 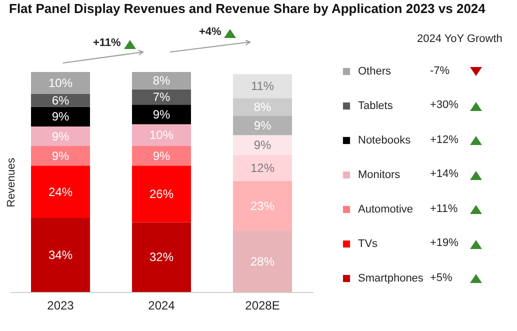 I want to click on text: 2024 YoY Growth, so click(x=459, y=39).